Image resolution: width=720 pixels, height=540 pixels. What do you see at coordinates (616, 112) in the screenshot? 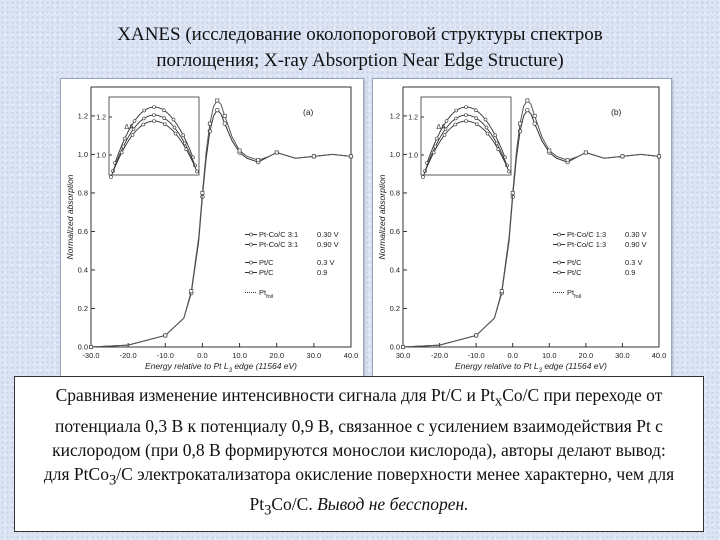
I see `panel-label: (b)` at bounding box center [616, 112].